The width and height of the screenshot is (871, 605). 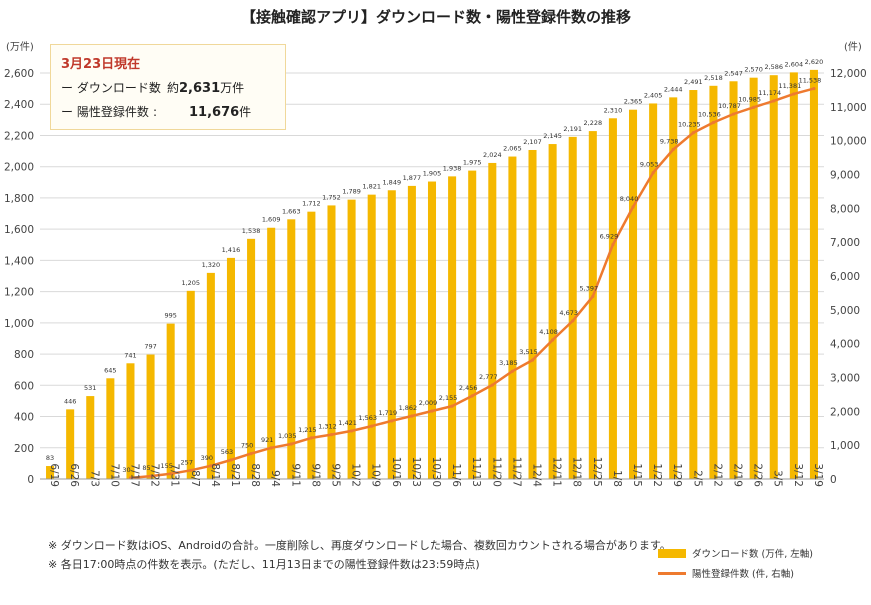 What do you see at coordinates (105, 112) in the screenshot?
I see `positive-summary-label: ー 陽性登録件数` at bounding box center [105, 112].